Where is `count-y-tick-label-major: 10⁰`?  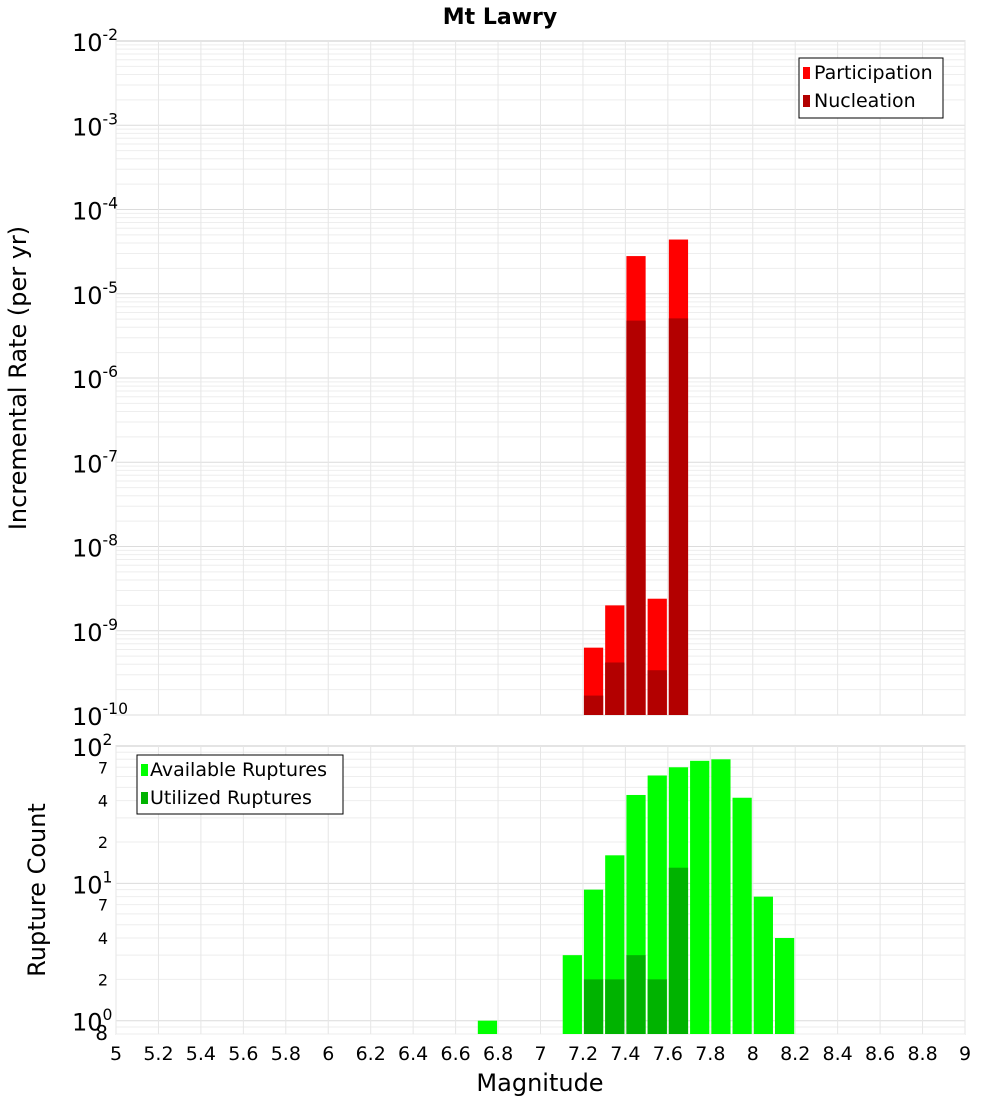 count-y-tick-label-major: 10⁰ is located at coordinates (92, 1021).